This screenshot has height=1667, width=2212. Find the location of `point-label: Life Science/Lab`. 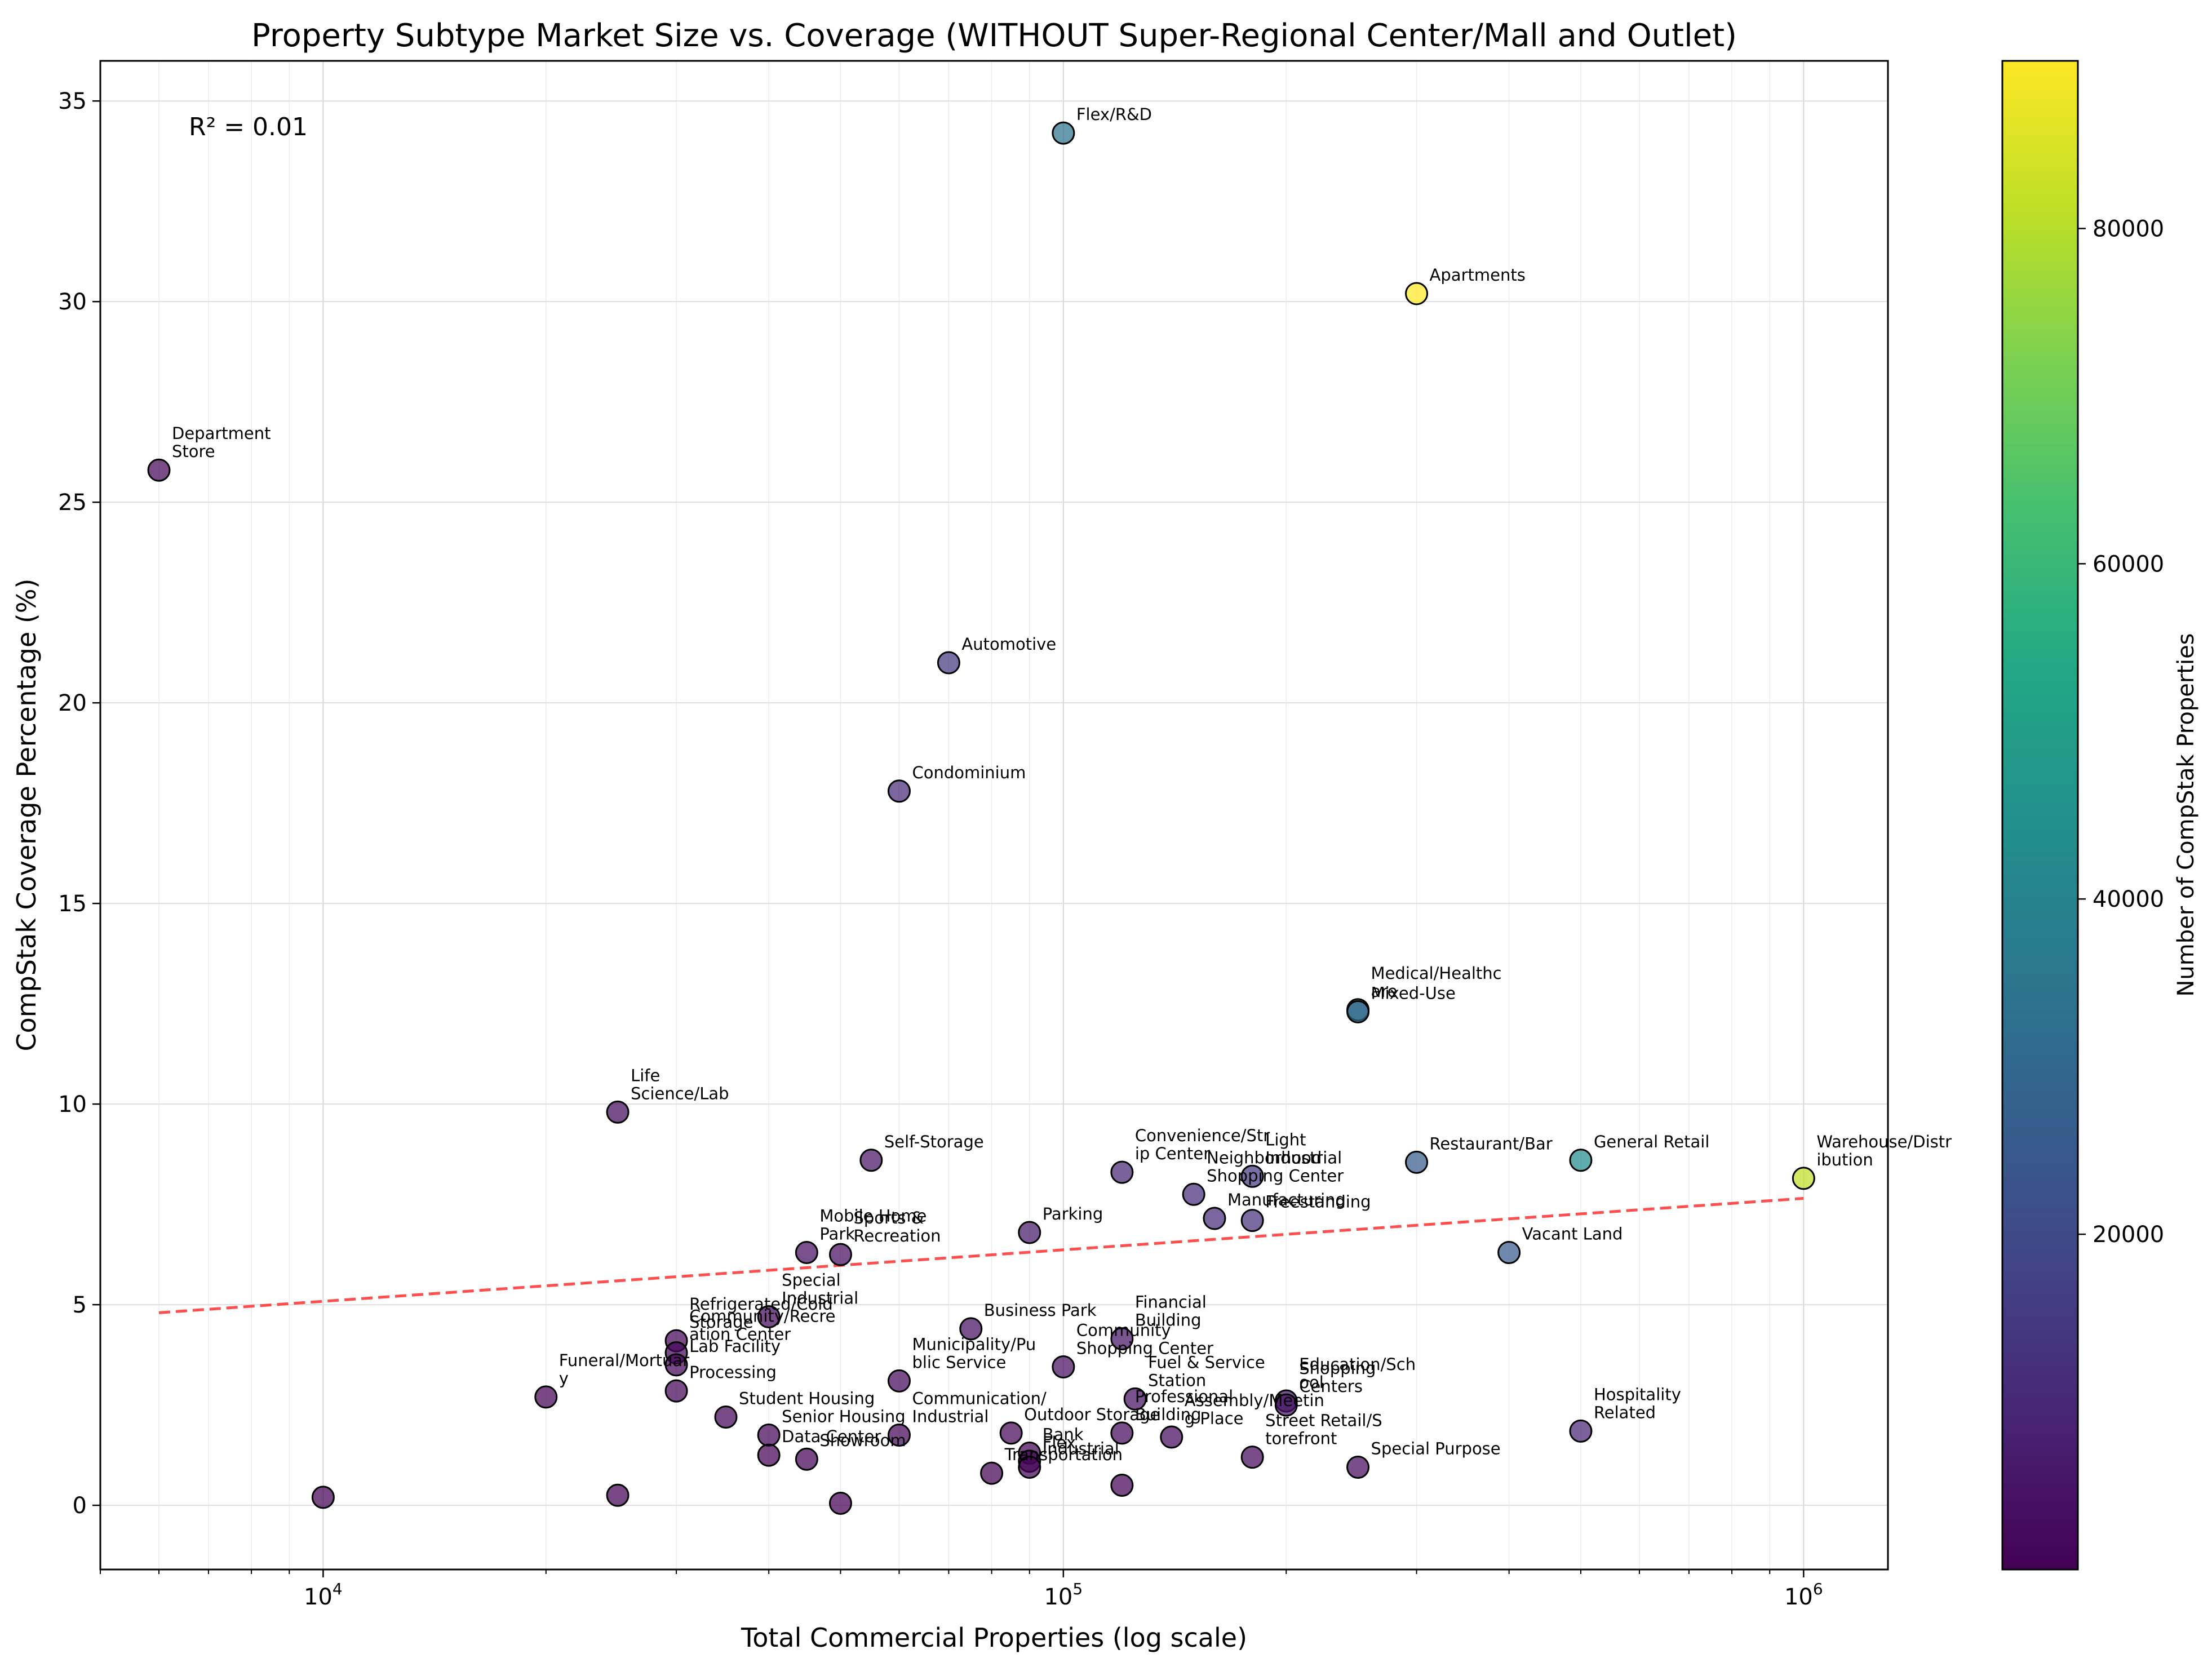

point-label: Life Science/Lab is located at coordinates (680, 1084).